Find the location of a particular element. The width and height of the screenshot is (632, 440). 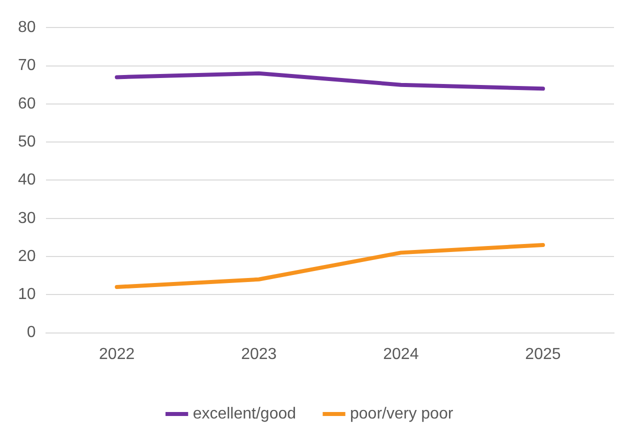

y-tick-label: 70 is located at coordinates (27, 65).